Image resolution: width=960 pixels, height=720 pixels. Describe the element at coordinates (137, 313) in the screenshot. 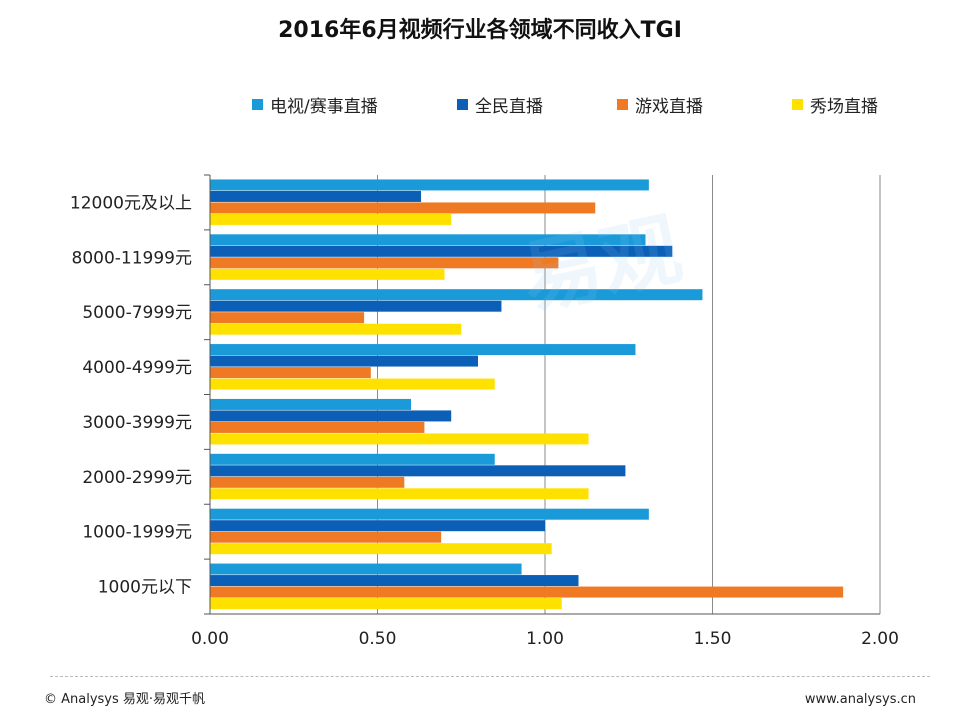

I see `category-label-2: 5000-7999元` at that location.